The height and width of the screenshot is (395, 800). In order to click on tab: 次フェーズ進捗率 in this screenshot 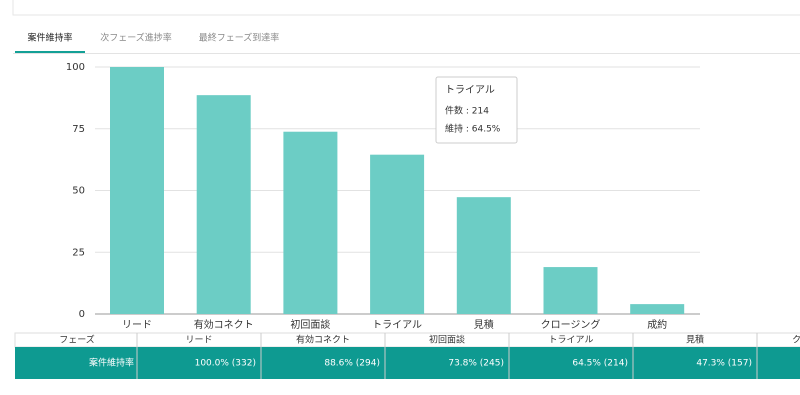, I will do `click(136, 38)`.